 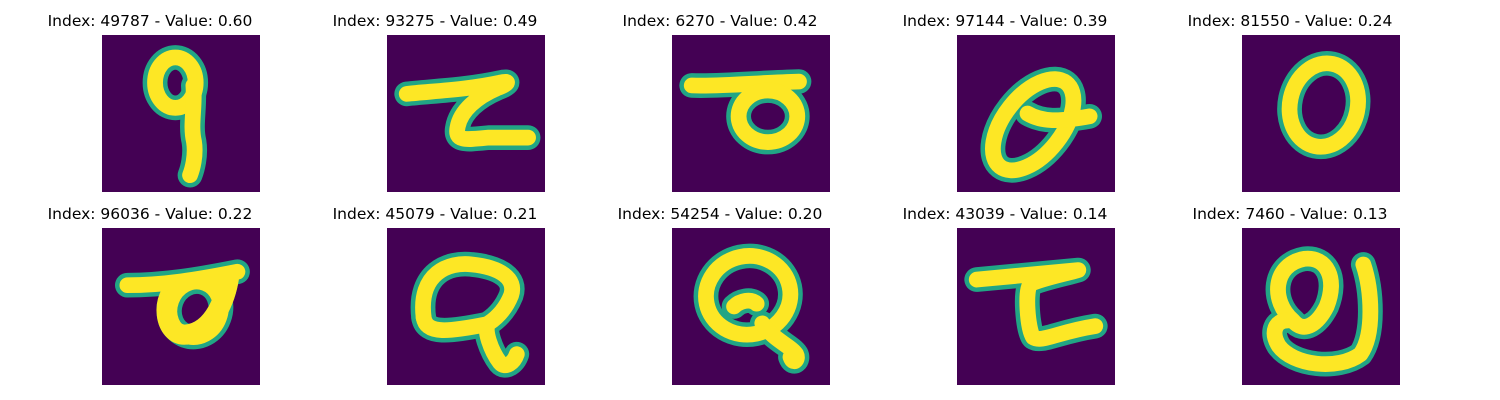 What do you see at coordinates (150, 214) in the screenshot?
I see `panel-title: Index: 96036 - Value: 0.22` at bounding box center [150, 214].